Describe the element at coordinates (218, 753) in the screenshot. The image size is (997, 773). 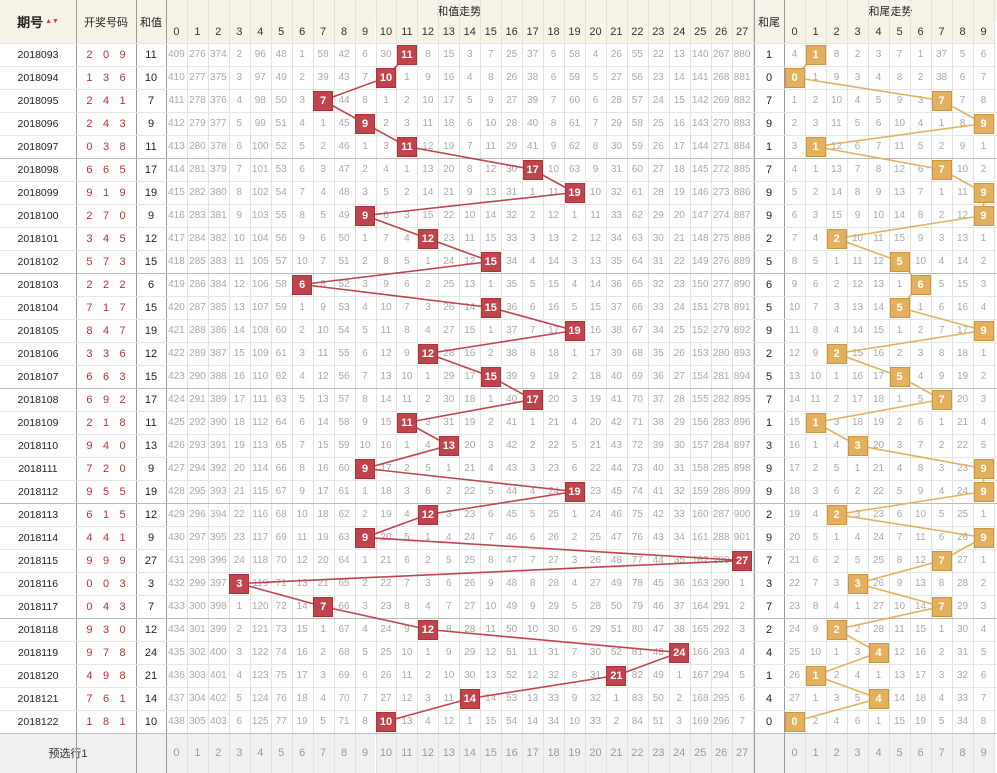
I see `footer-sum-select: 2` at that location.